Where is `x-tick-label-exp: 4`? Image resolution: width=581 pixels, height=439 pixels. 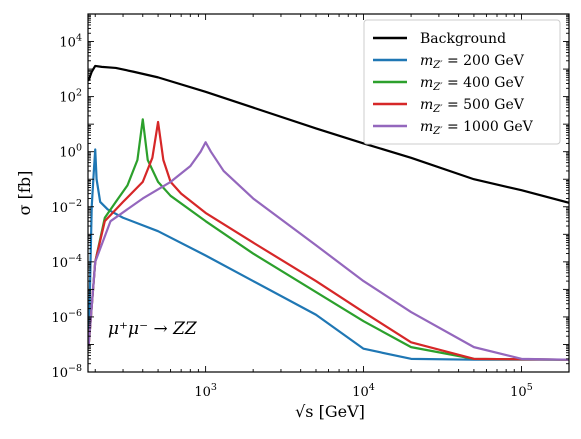
x-tick-label-exp: 4 is located at coordinates (372, 387).